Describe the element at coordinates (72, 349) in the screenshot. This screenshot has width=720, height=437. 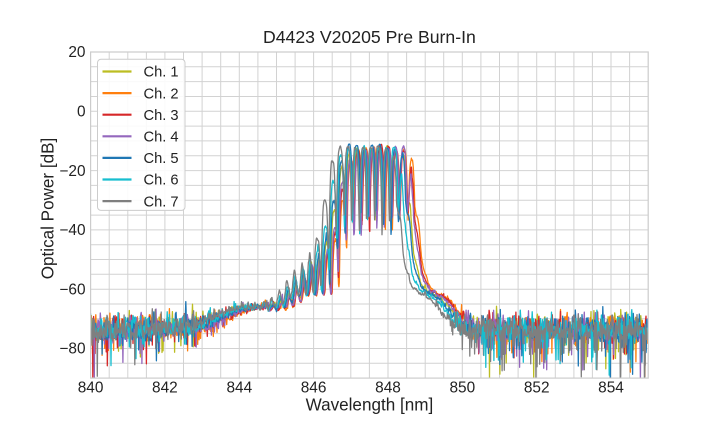
I see `svg-text: −80` at that location.